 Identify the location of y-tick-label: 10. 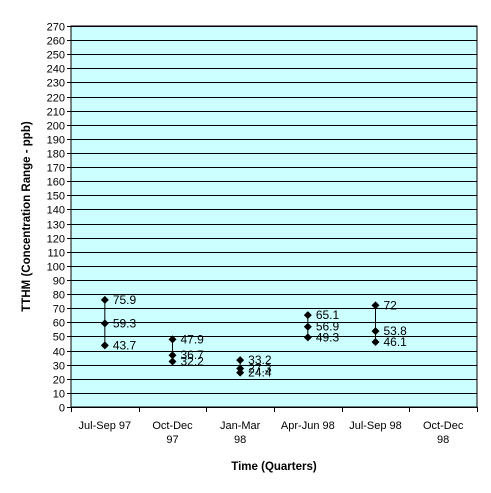
(59, 395).